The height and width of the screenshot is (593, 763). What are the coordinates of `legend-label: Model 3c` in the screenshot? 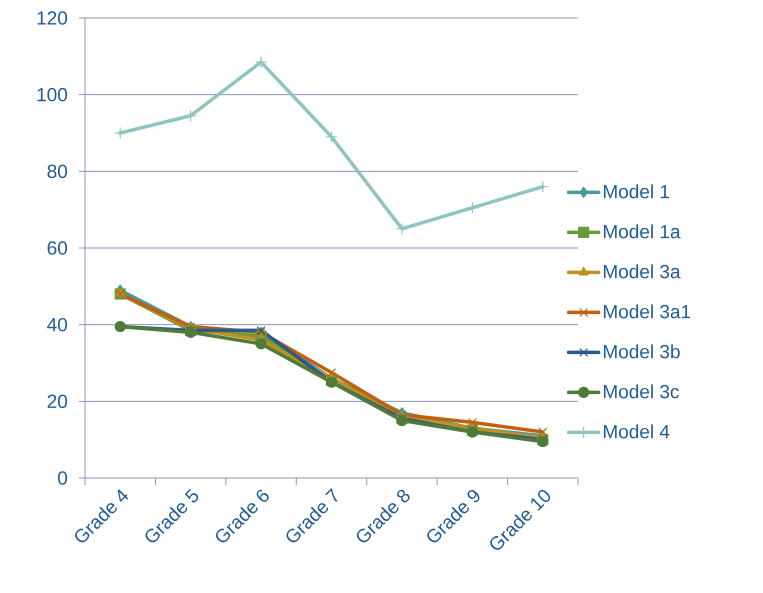 It's located at (641, 391).